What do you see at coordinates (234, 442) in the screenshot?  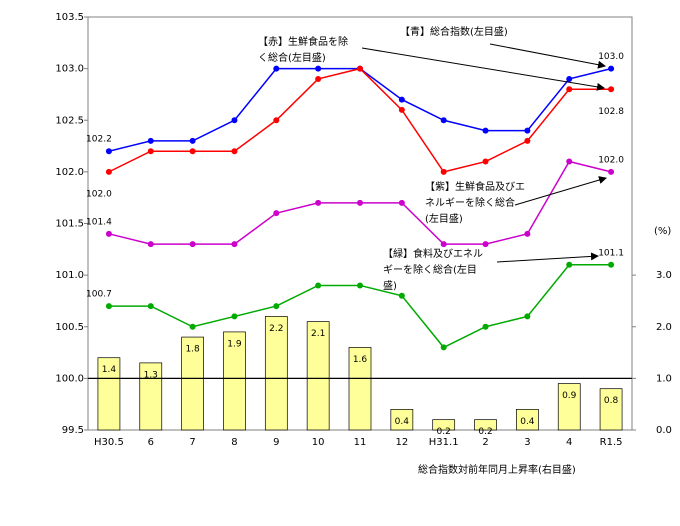 I see `x-tick-label: 8` at bounding box center [234, 442].